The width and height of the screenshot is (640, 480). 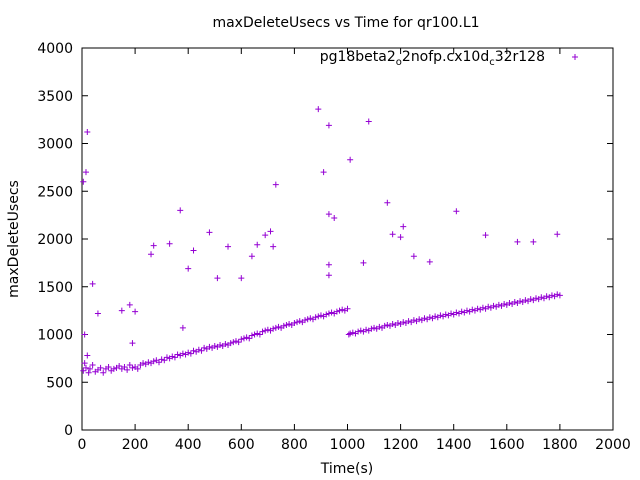 I want to click on legend: pg18beta2o2nofp.cx10dc32r128, so click(x=449, y=58).